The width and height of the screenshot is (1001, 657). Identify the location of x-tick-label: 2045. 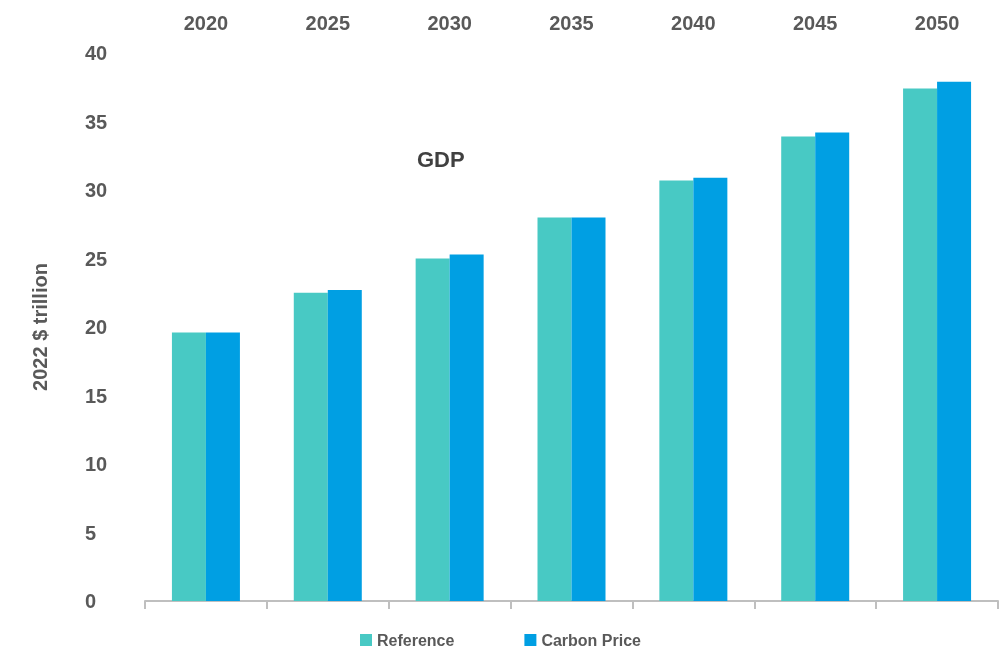
(815, 23).